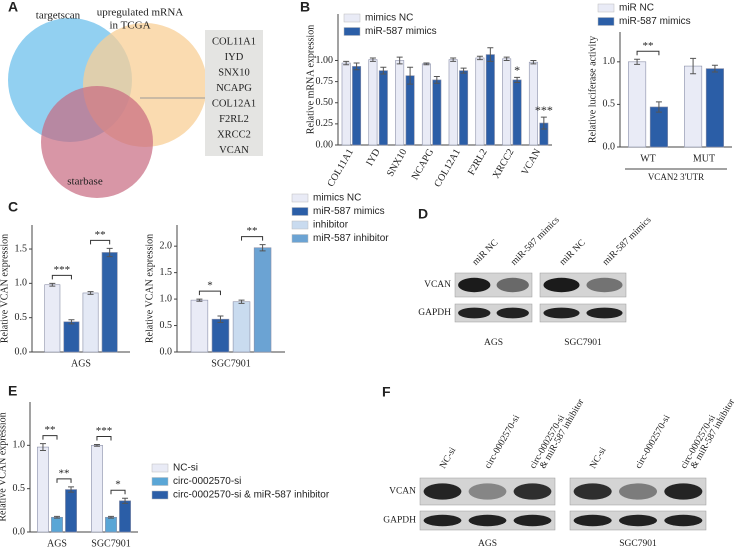 Image resolution: width=739 pixels, height=551 pixels. I want to click on panel-label: E, so click(12, 391).